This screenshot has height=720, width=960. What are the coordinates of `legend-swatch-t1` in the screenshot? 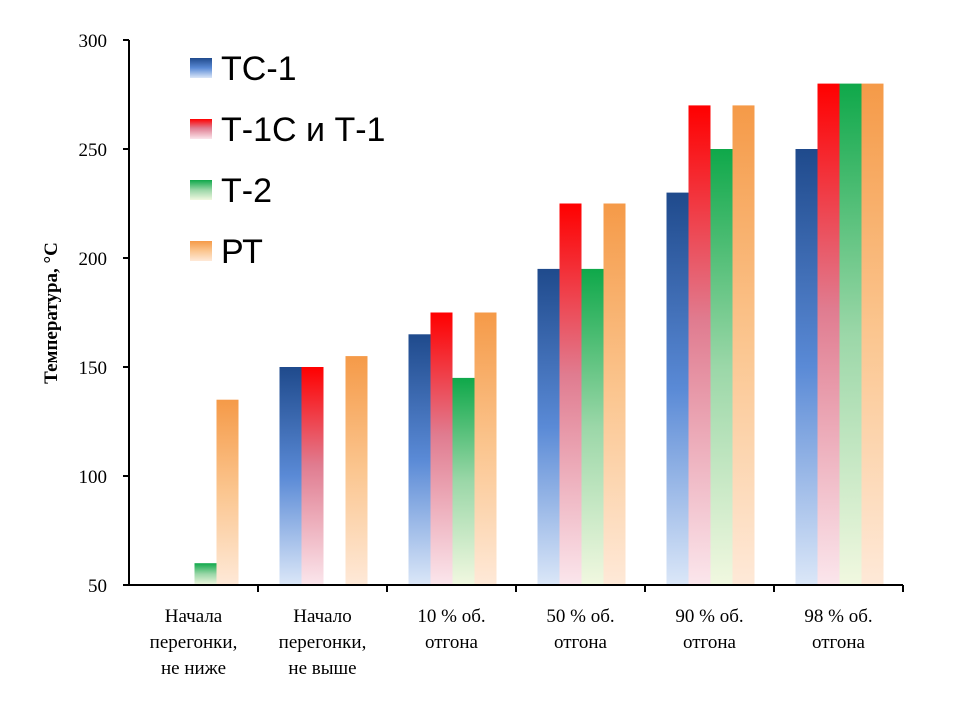 It's located at (201, 129).